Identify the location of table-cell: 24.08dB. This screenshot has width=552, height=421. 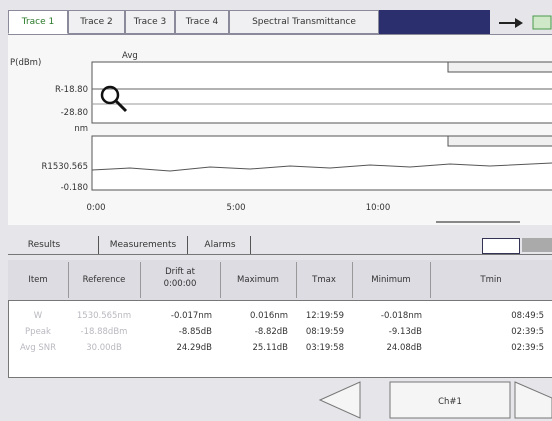
(404, 348).